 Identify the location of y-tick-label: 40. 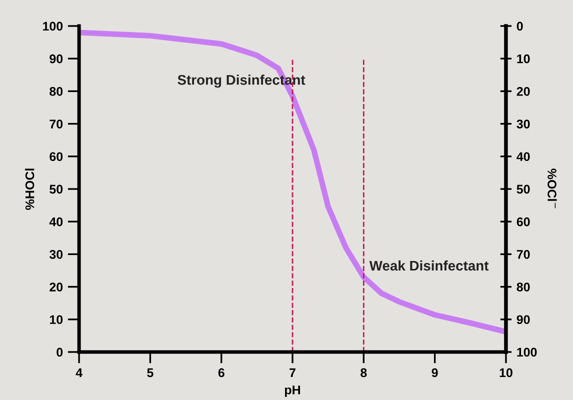
(56, 221).